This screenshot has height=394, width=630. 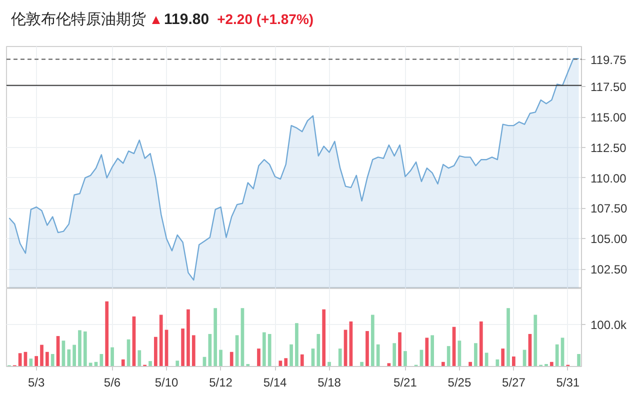 What do you see at coordinates (460, 383) in the screenshot?
I see `x-tick-label: 5/25` at bounding box center [460, 383].